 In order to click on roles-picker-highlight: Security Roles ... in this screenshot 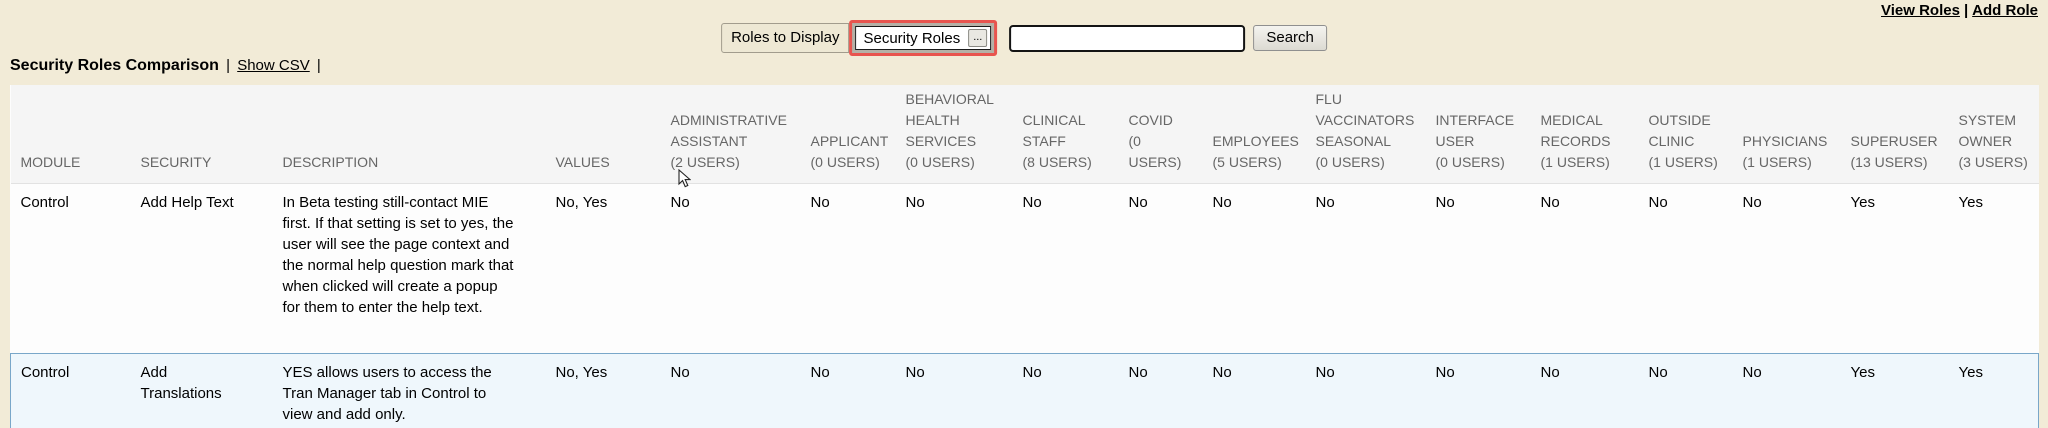, I will do `click(923, 38)`.